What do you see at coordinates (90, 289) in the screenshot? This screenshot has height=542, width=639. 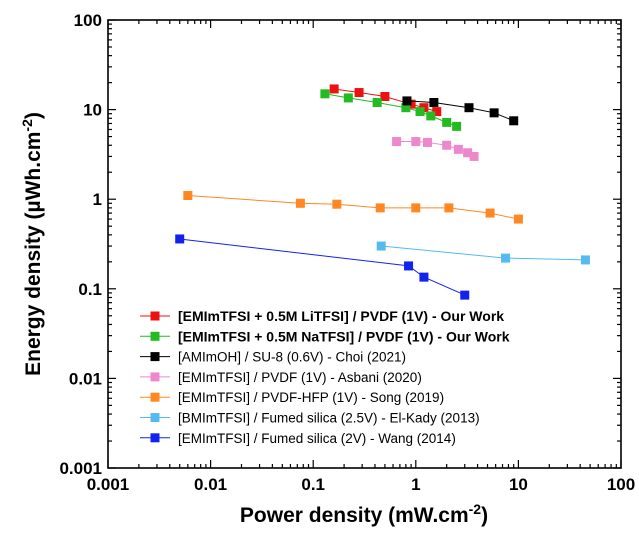 I see `y-tick-label: 0.1` at bounding box center [90, 289].